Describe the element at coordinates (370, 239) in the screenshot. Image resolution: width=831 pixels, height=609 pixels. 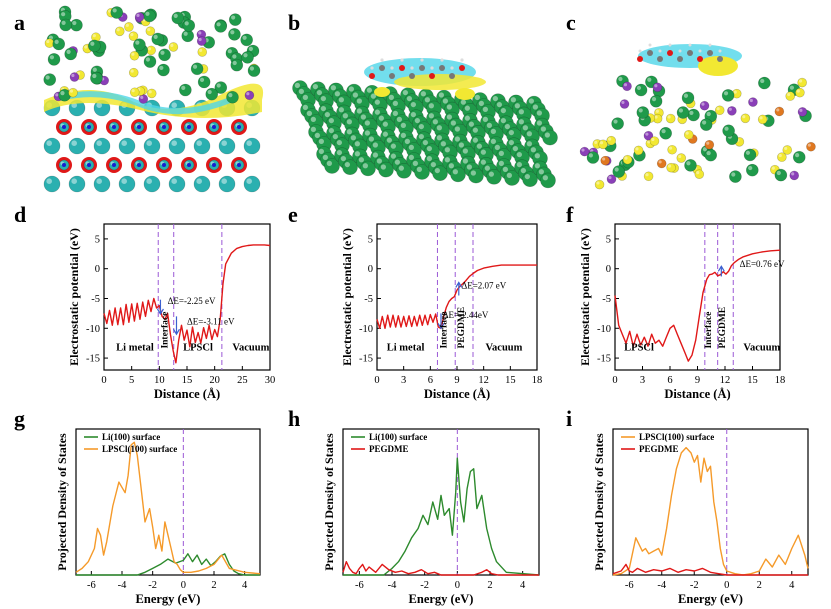
I see `y-tick-label: 5` at that location.